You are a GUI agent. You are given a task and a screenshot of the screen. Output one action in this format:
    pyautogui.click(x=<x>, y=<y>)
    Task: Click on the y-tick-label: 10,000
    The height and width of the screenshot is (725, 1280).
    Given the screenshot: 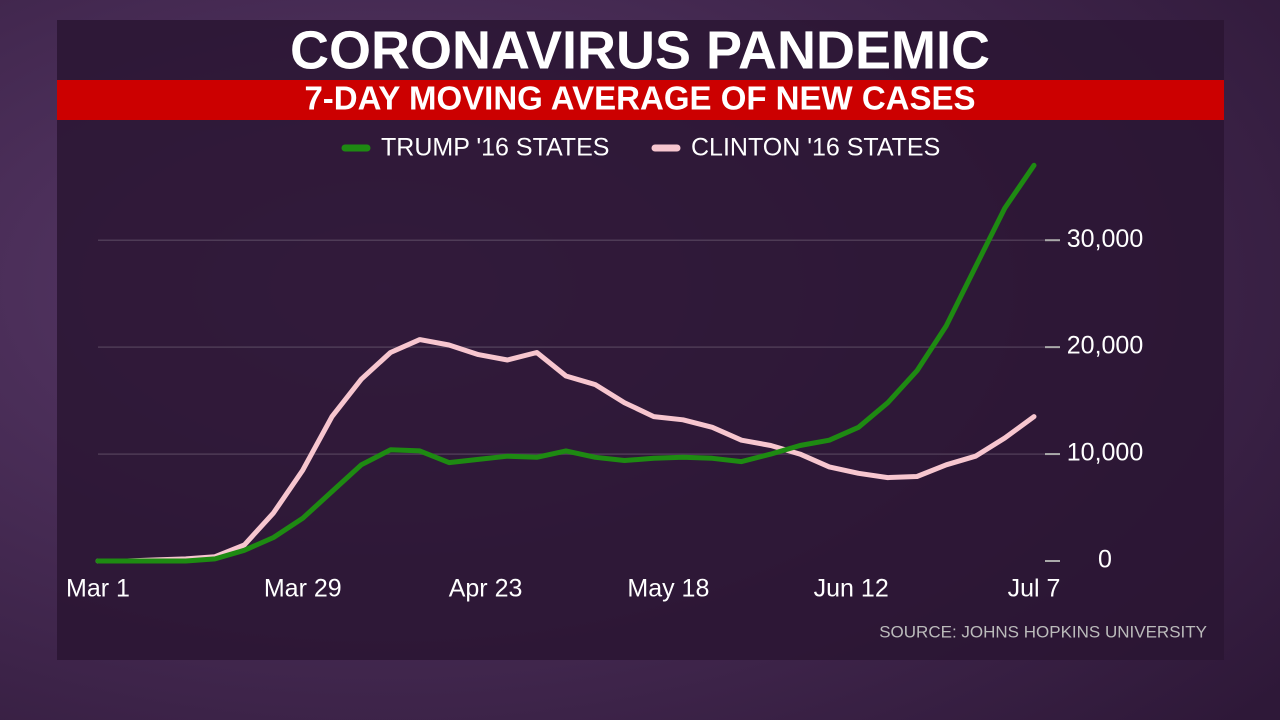 What is the action you would take?
    pyautogui.click(x=1105, y=453)
    